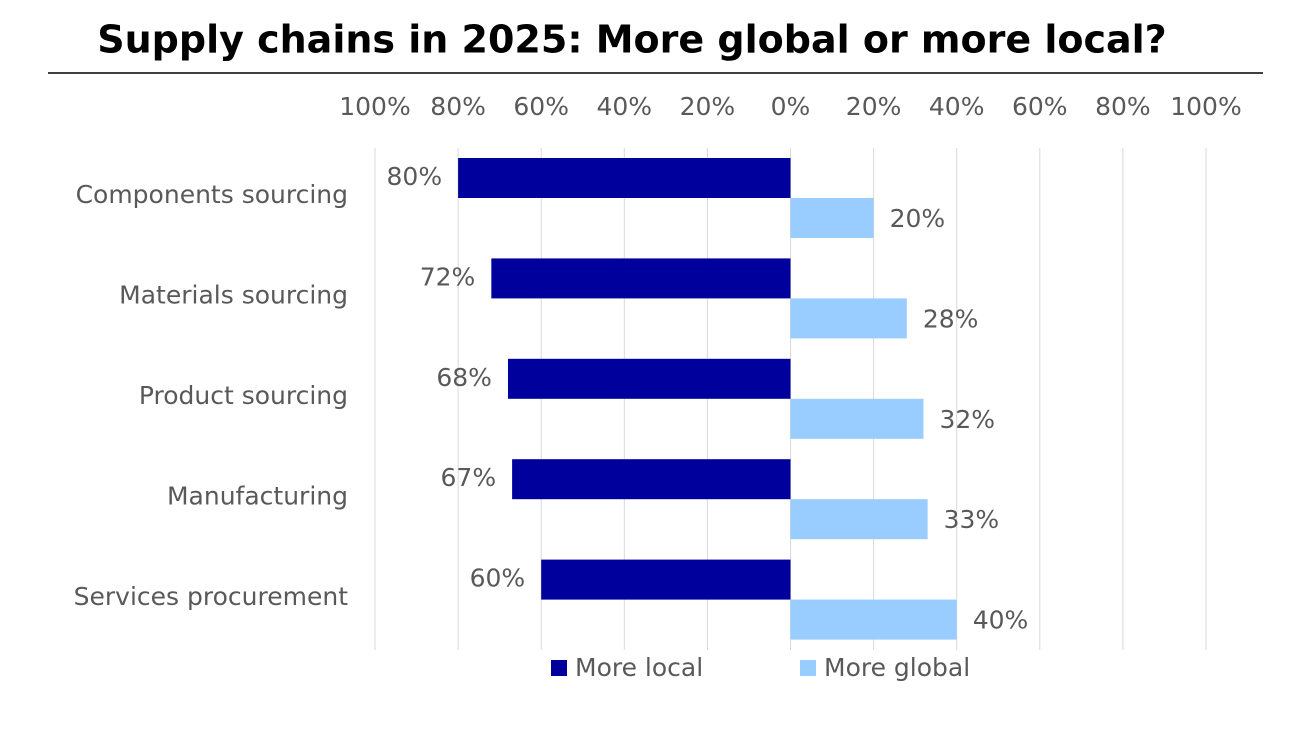 The width and height of the screenshot is (1300, 731). I want to click on data-label: 80%, so click(415, 176).